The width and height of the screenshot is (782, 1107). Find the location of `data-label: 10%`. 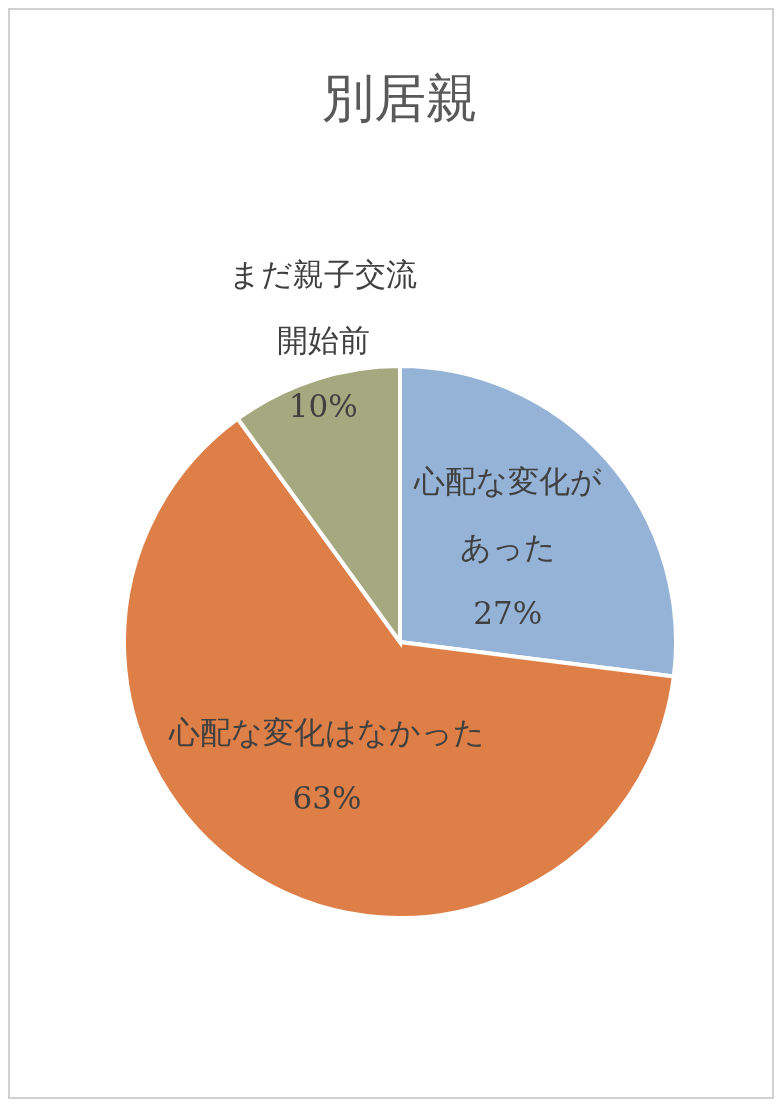

data-label: 10% is located at coordinates (323, 405).